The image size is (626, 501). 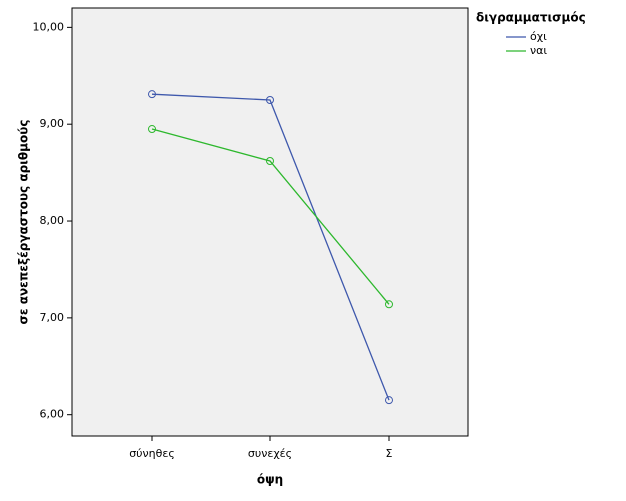 I want to click on y-tick-label: 7,00, so click(x=52, y=317).